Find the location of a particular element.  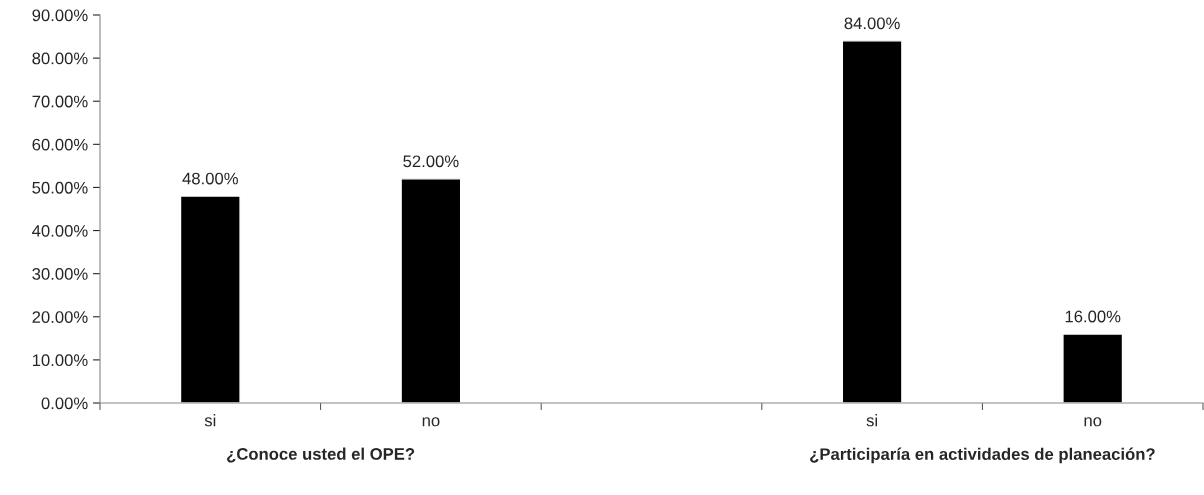

y-tick-label: 80.00% is located at coordinates (60, 58).